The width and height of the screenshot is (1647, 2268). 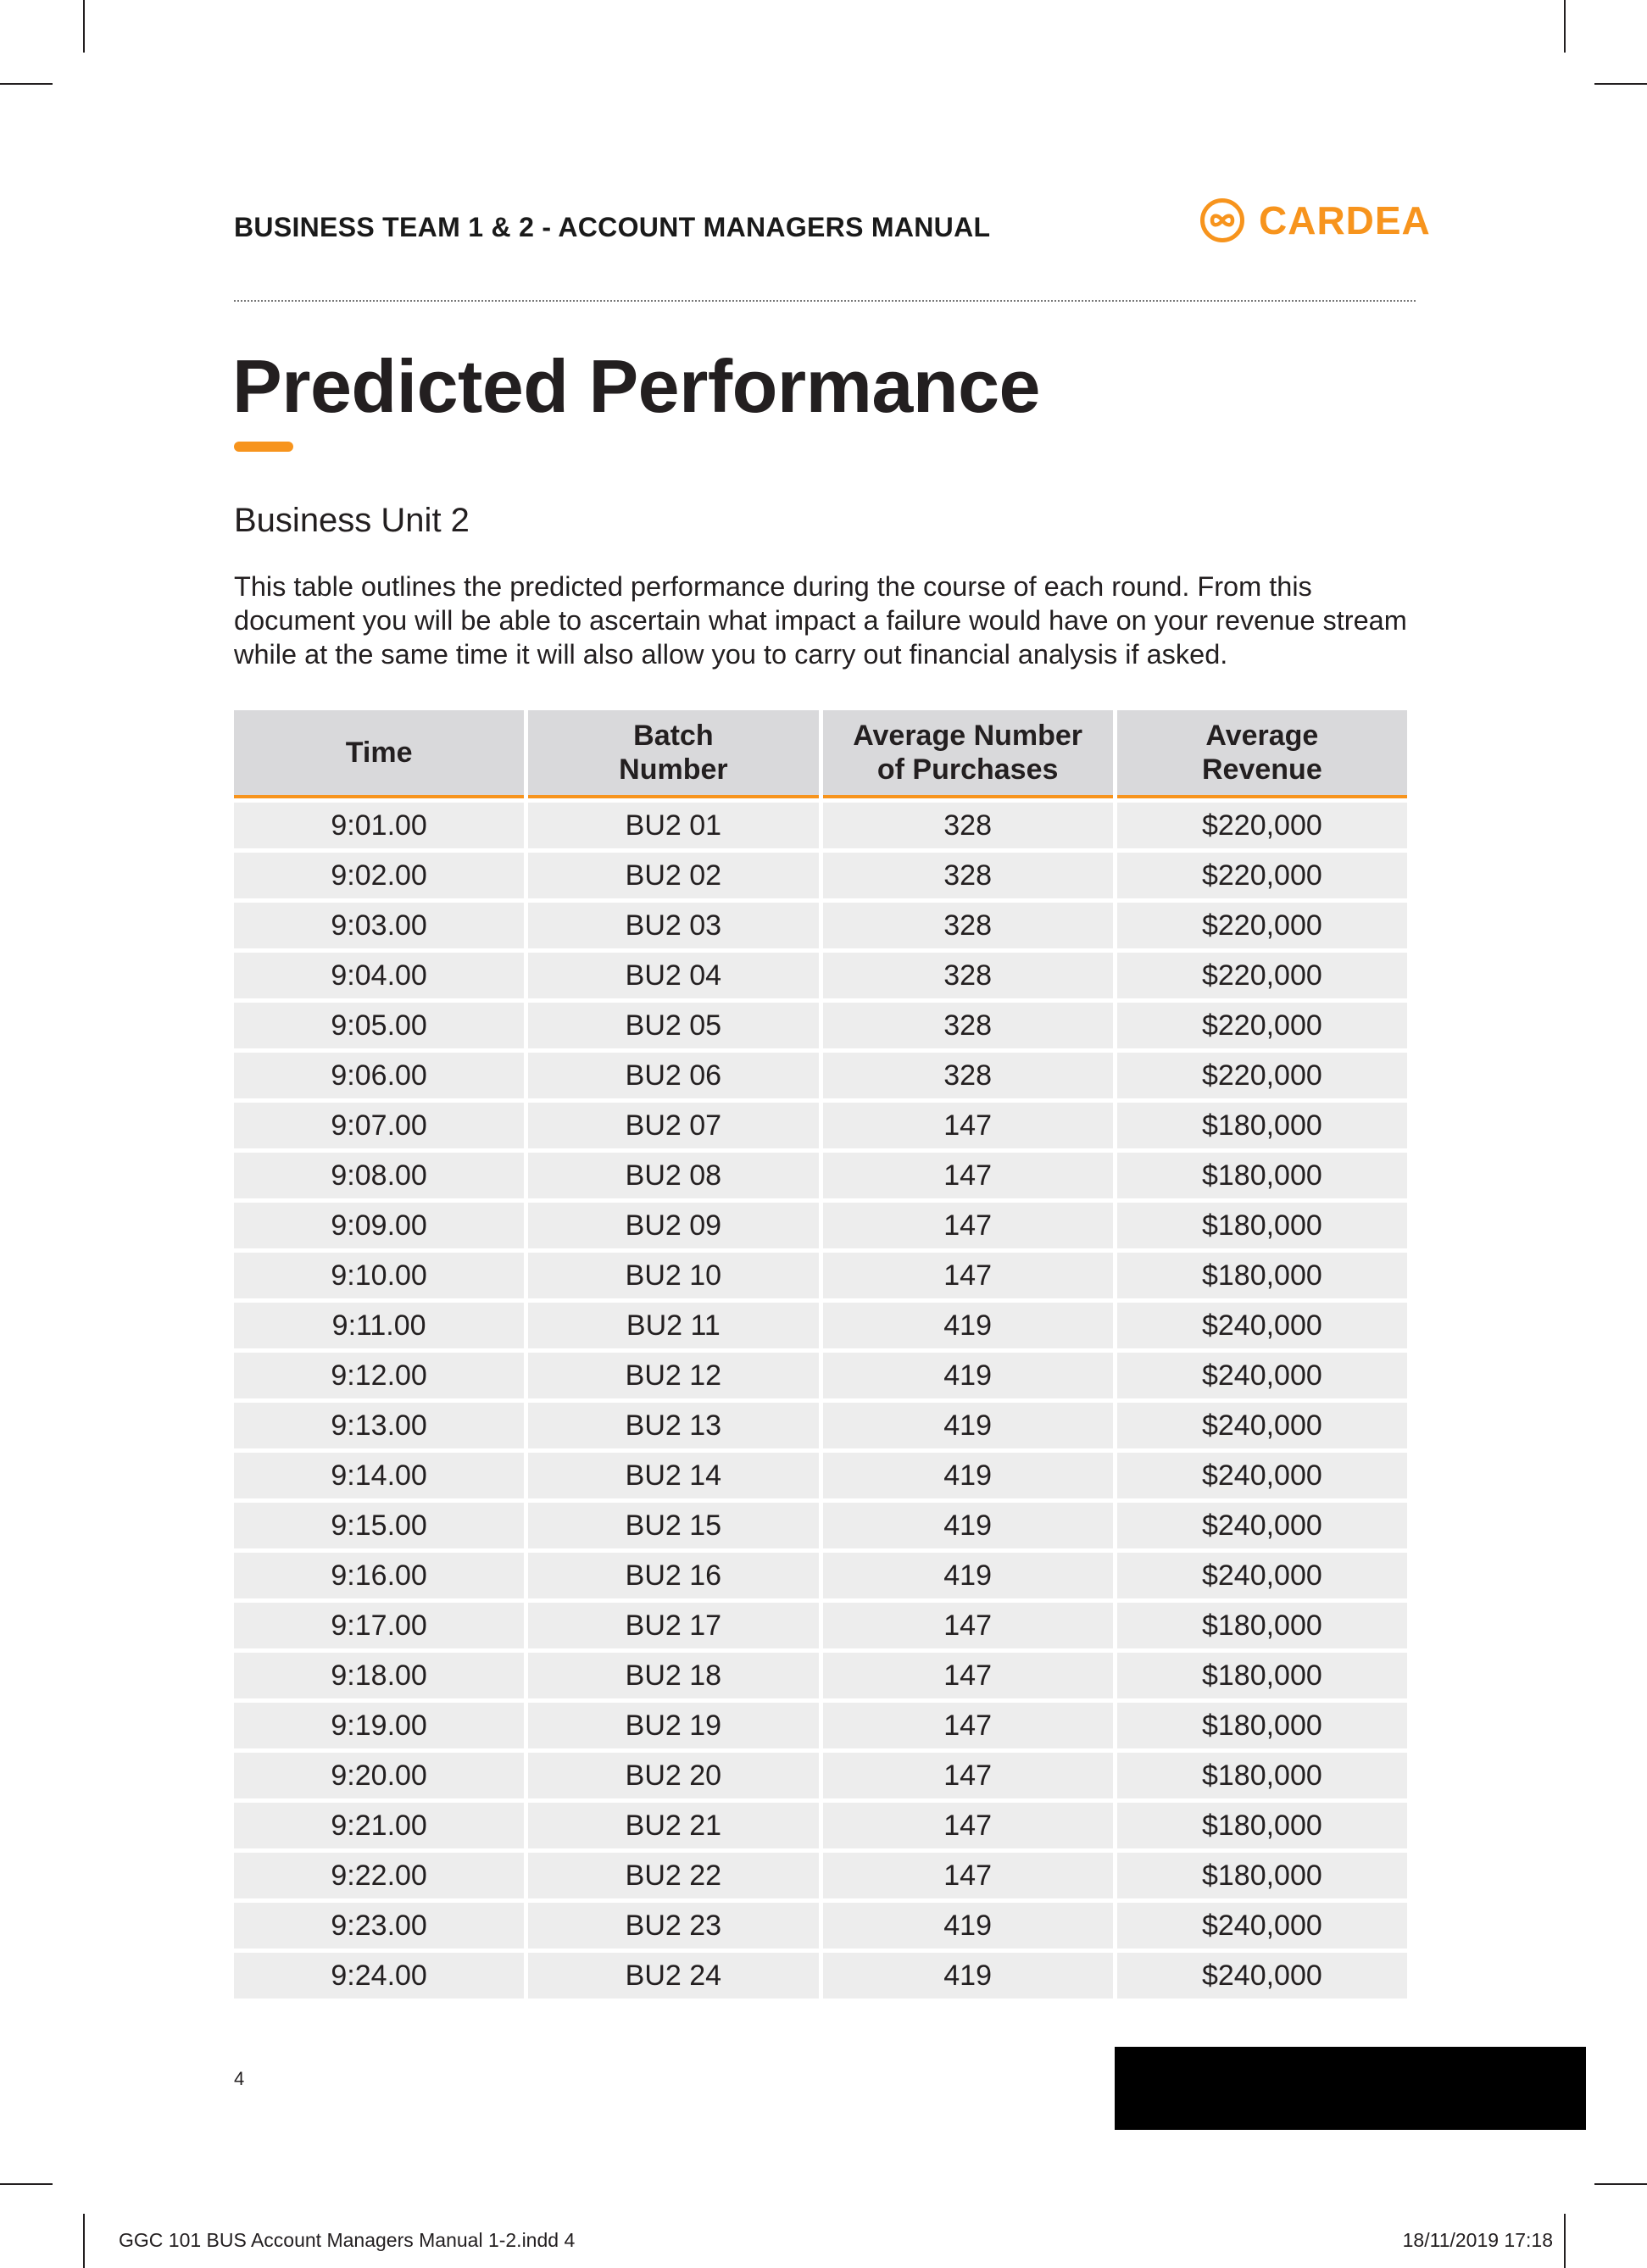 What do you see at coordinates (379, 1676) in the screenshot?
I see `cell-time: 9:18.00` at bounding box center [379, 1676].